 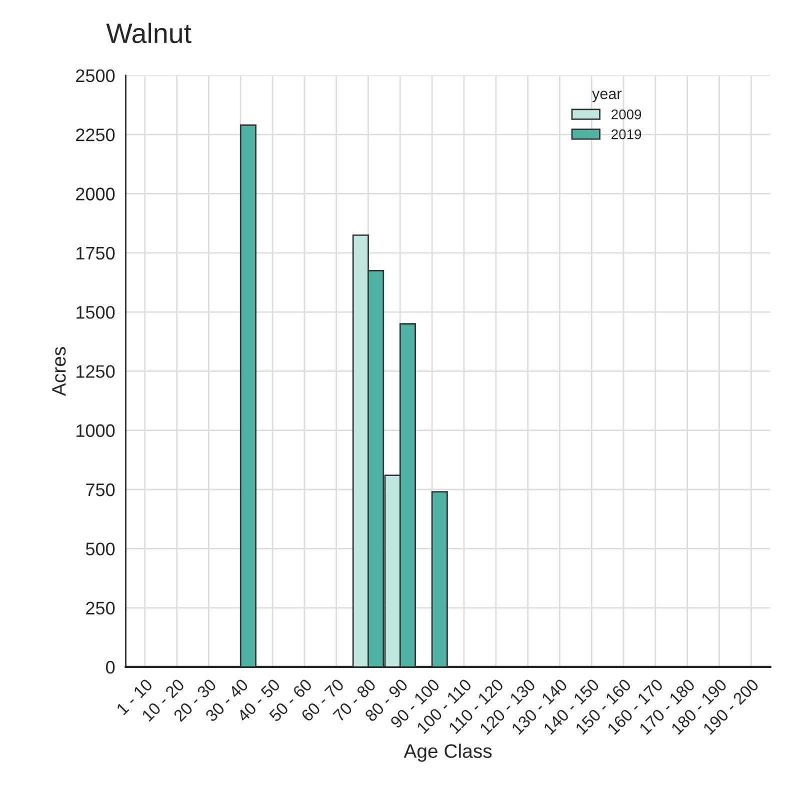 I want to click on y-tick-label: 2250, so click(x=95, y=135).